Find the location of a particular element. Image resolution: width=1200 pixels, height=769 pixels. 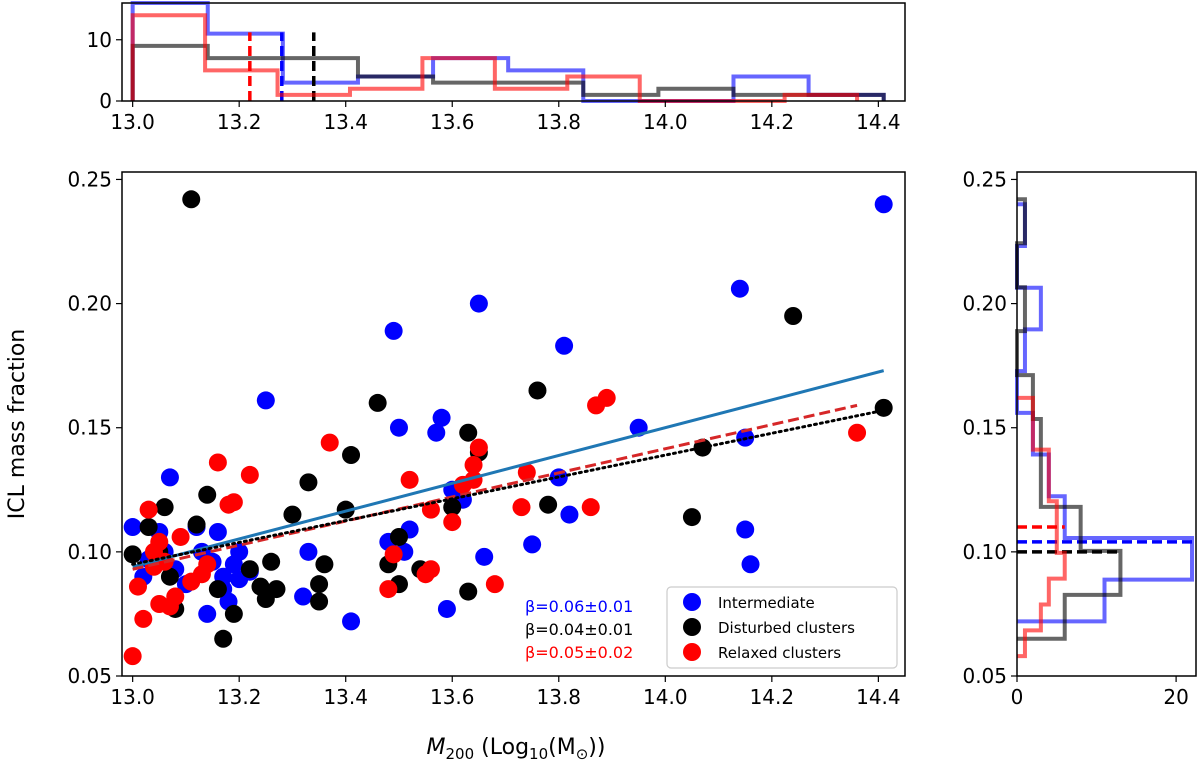

x-label-rest: (Log is located at coordinates (501, 747).